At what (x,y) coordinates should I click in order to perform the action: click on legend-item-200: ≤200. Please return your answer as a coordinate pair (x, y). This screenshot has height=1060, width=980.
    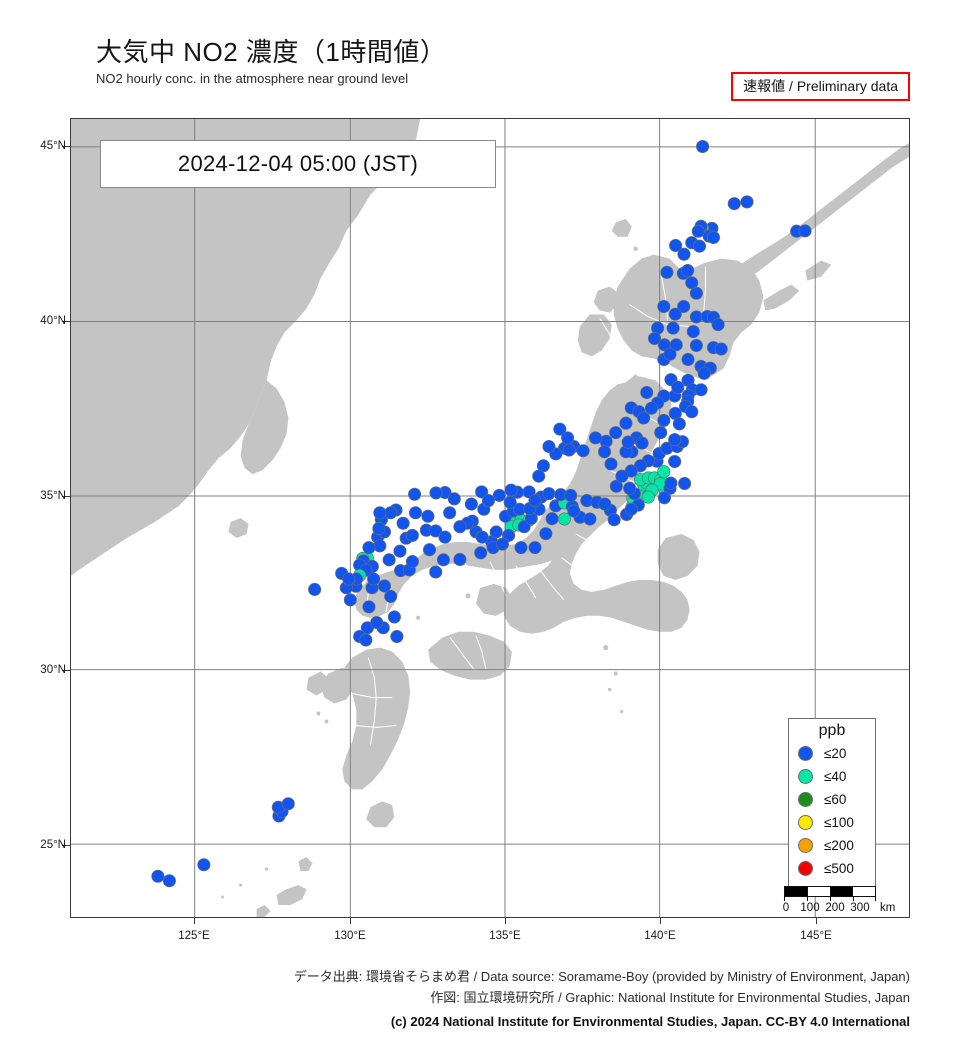
    Looking at the image, I should click on (832, 845).